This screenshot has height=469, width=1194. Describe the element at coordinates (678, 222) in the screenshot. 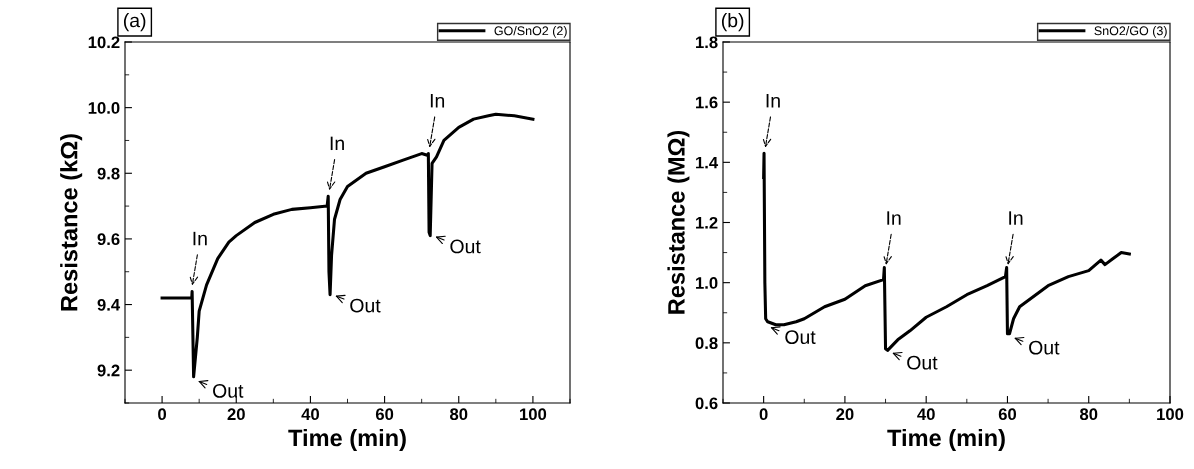

I see `y-axis-title: Resistance (MΩ)` at that location.